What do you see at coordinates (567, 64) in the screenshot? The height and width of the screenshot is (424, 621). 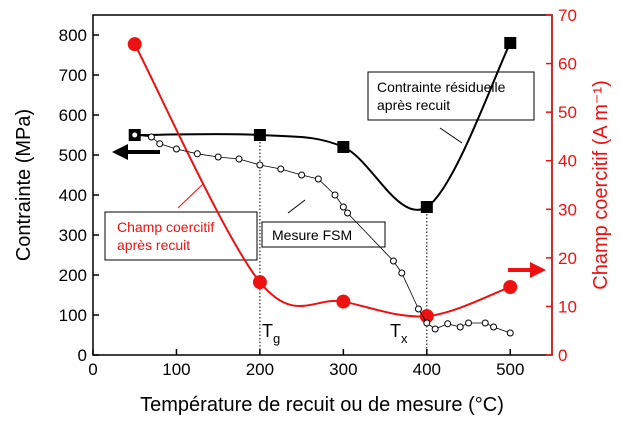 I see `y2-tick-label: 60` at bounding box center [567, 64].